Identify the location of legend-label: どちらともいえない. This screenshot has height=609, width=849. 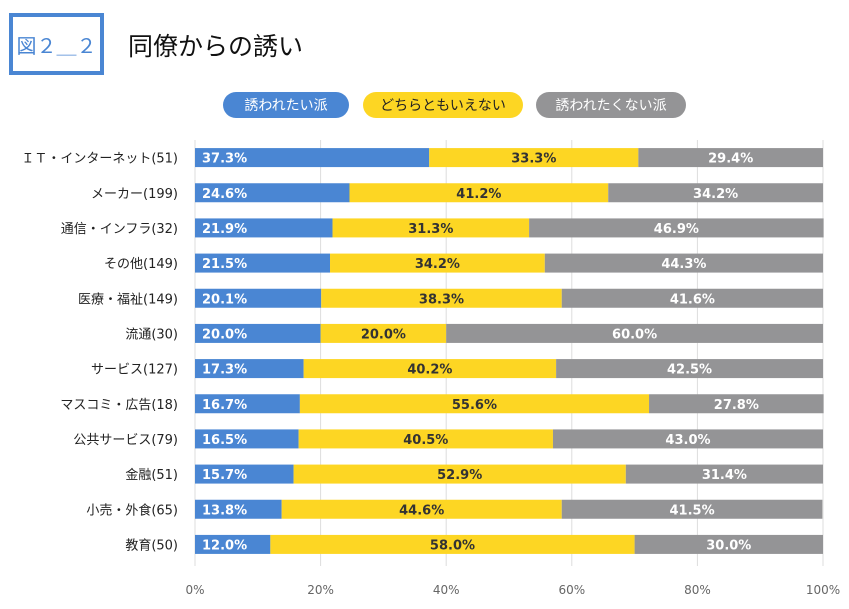
(443, 106).